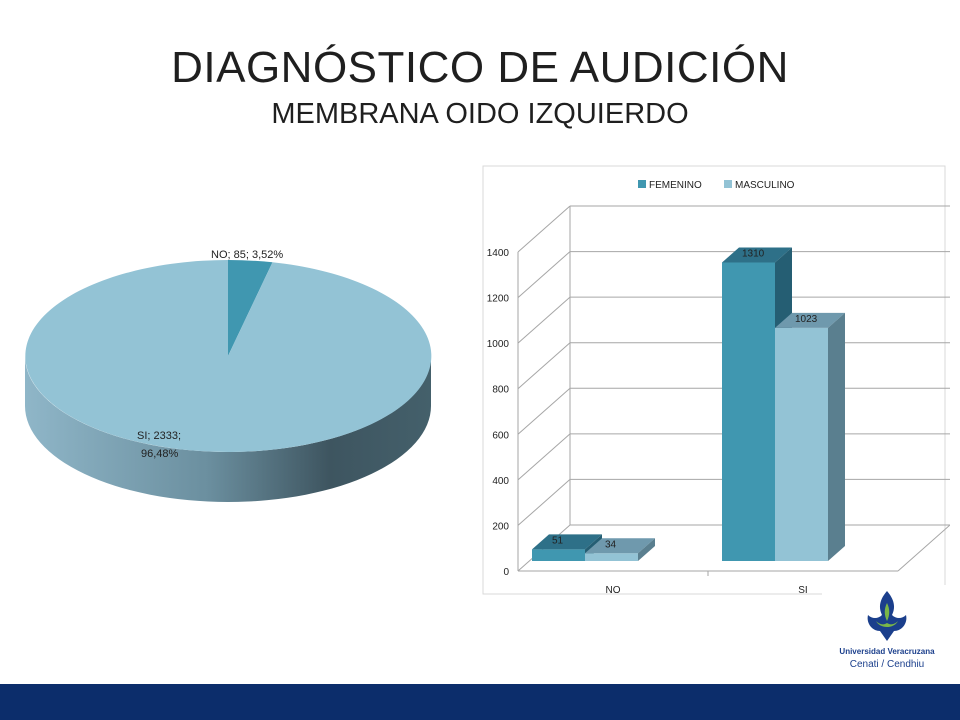 The height and width of the screenshot is (720, 960). Describe the element at coordinates (748, 411) in the screenshot. I see `bar-femenino-si` at that location.